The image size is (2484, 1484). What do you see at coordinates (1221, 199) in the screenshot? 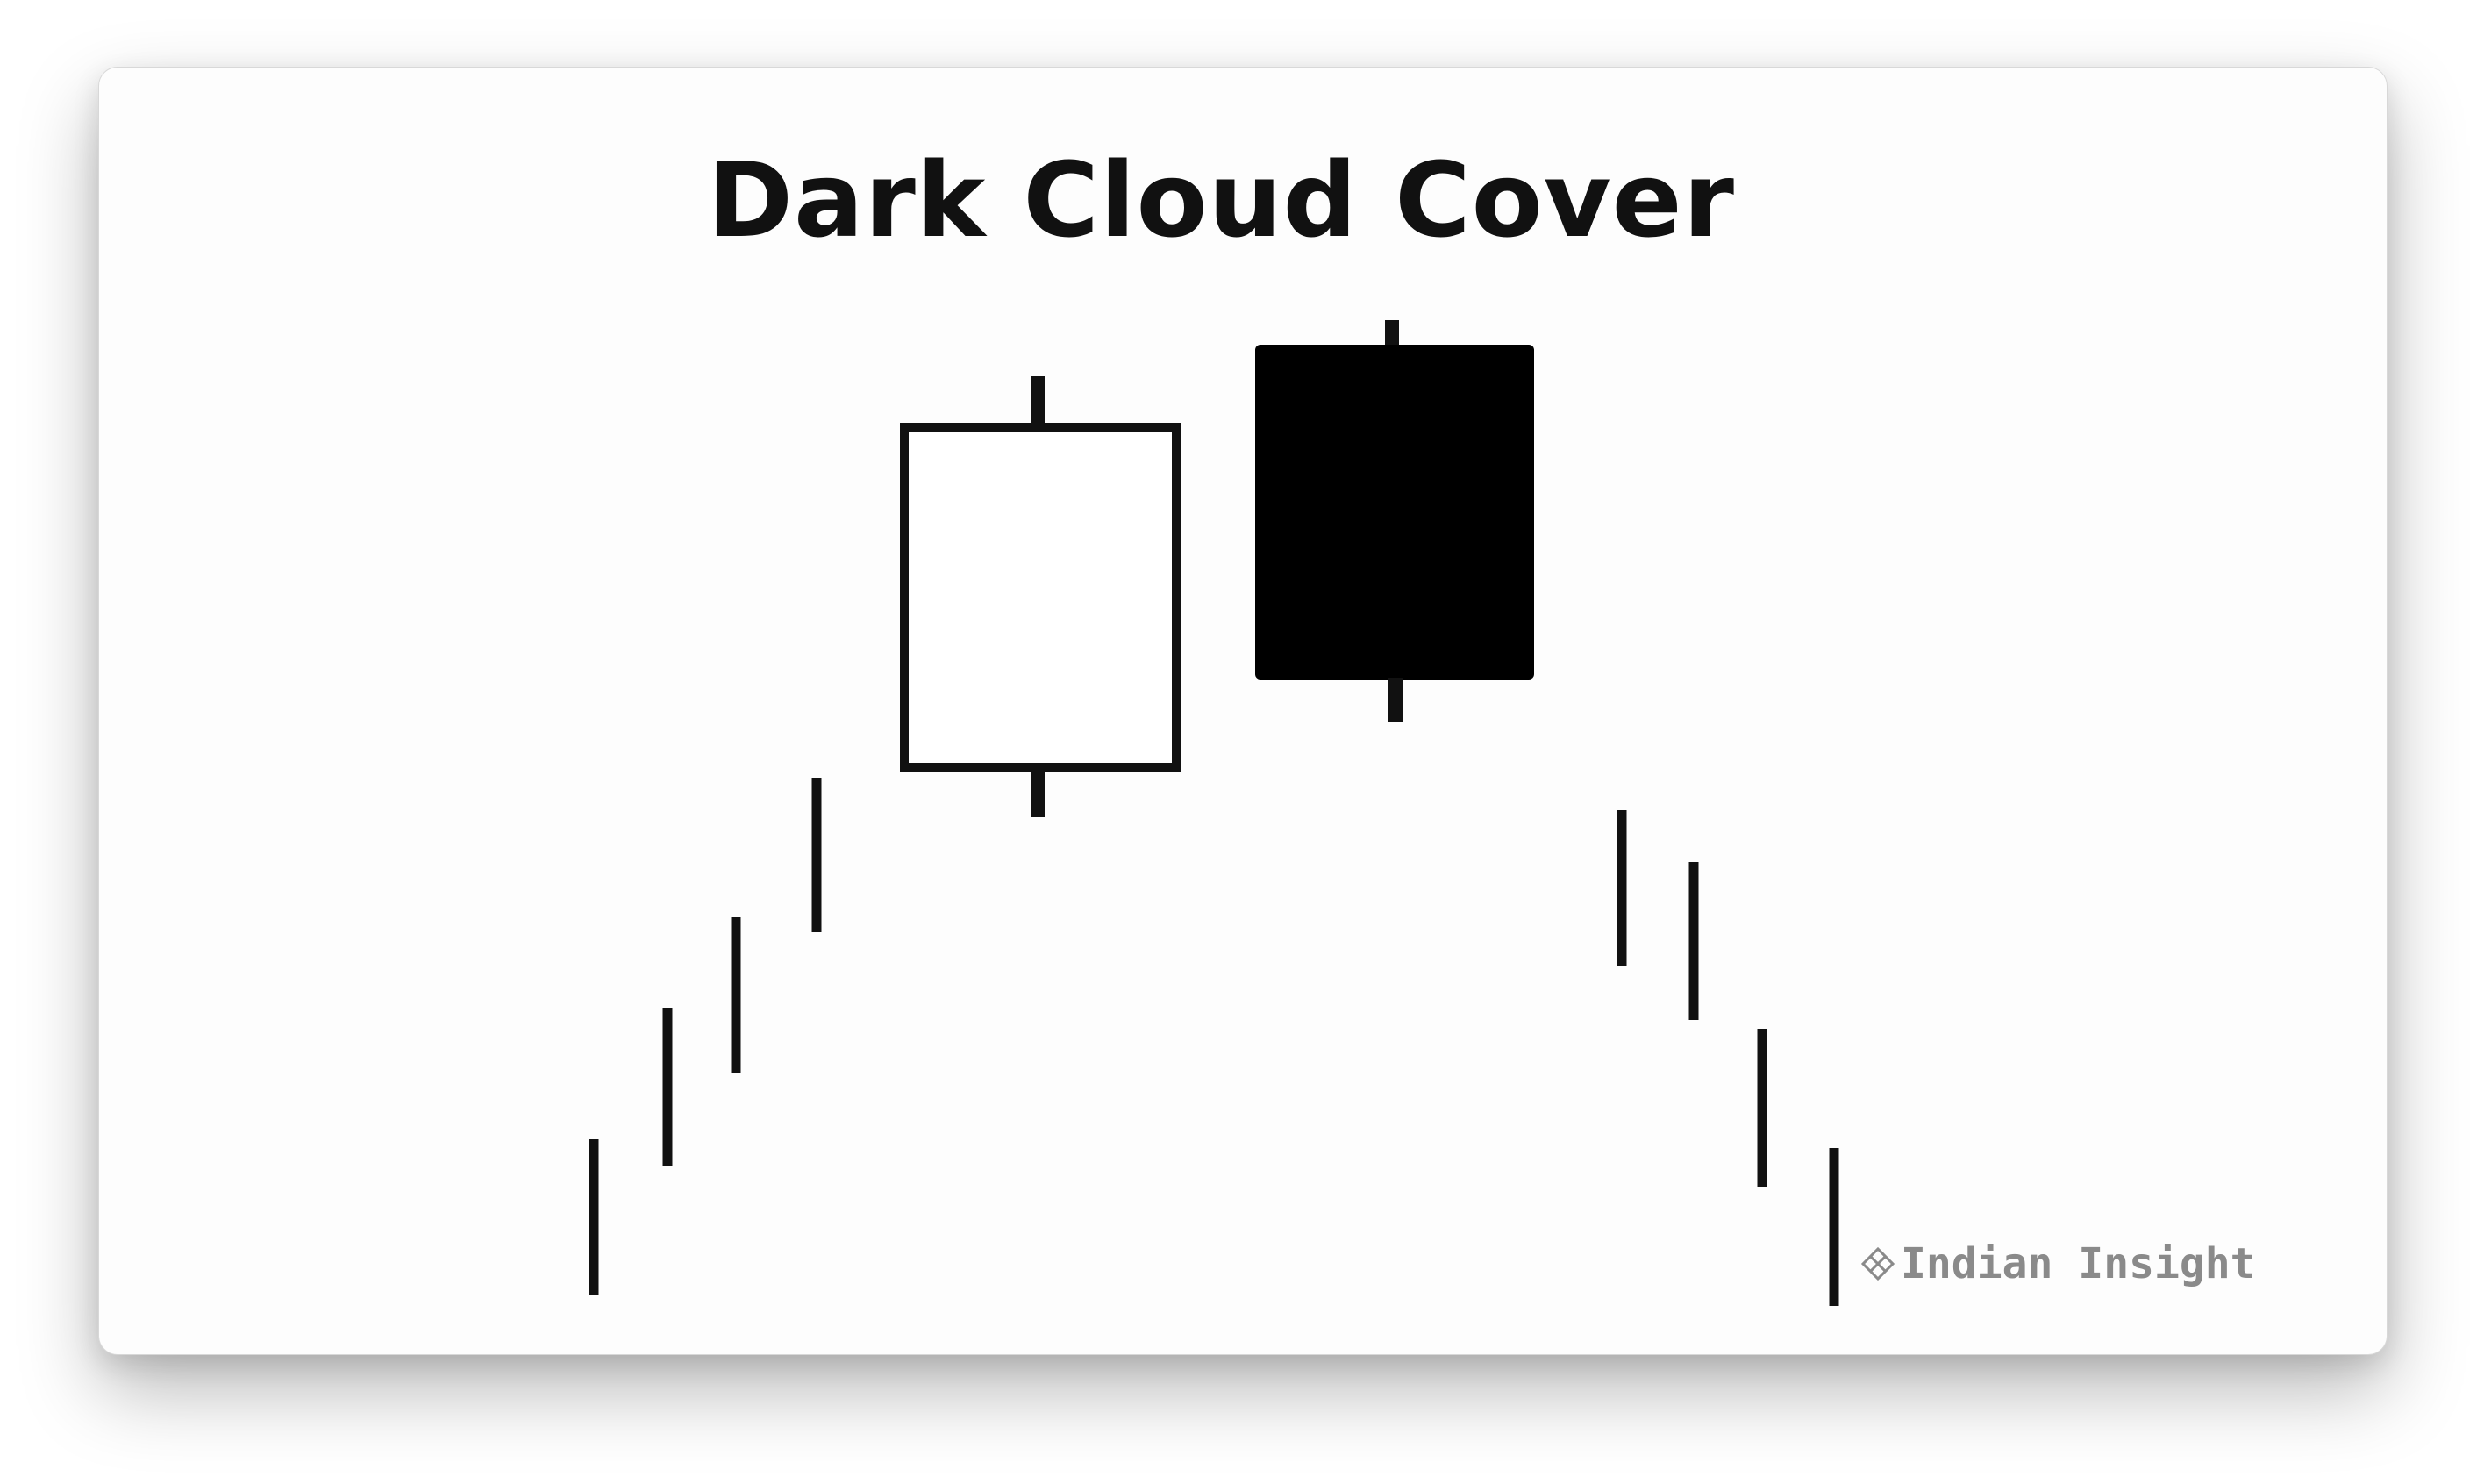
I see `diagram-title-text: Dark Cloud Cover` at bounding box center [1221, 199].